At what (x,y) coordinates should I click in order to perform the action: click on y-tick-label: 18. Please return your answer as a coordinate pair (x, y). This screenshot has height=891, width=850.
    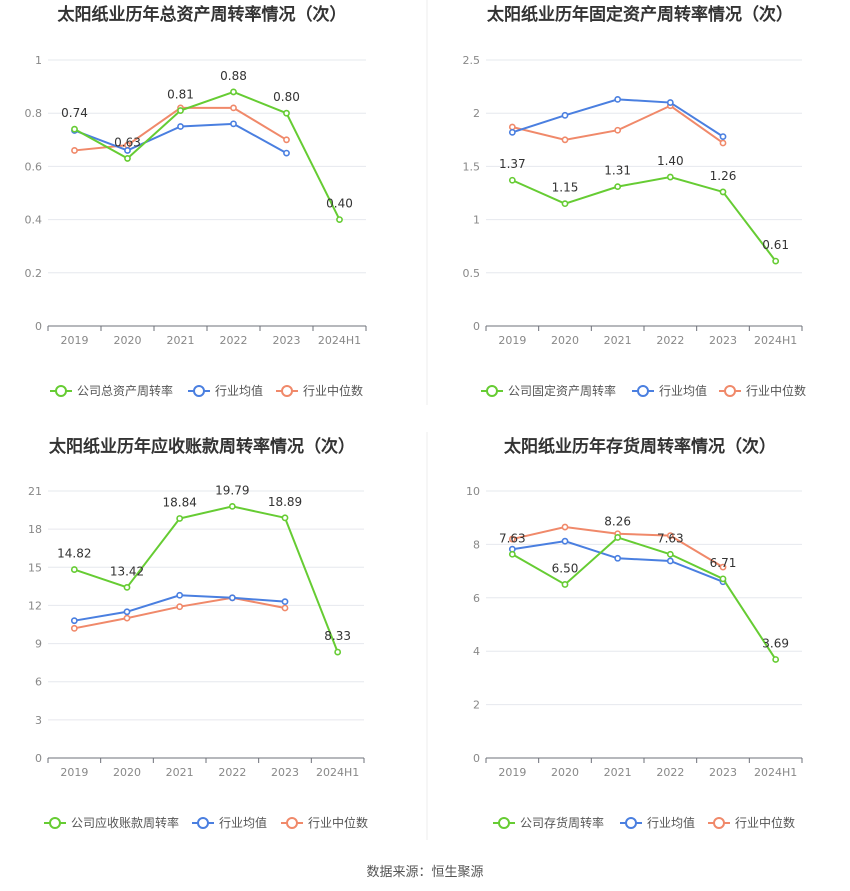
    Looking at the image, I should click on (35, 529).